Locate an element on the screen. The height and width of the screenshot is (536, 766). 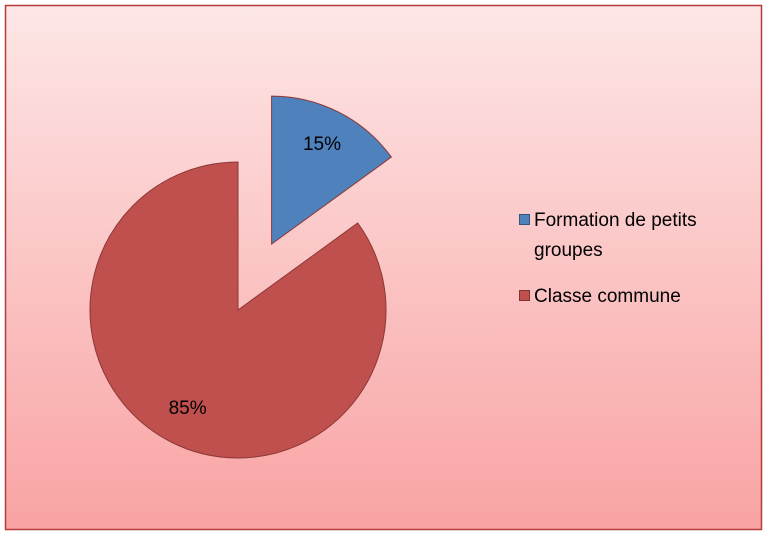
legend-item: Formation de petits groupes is located at coordinates (622, 236).